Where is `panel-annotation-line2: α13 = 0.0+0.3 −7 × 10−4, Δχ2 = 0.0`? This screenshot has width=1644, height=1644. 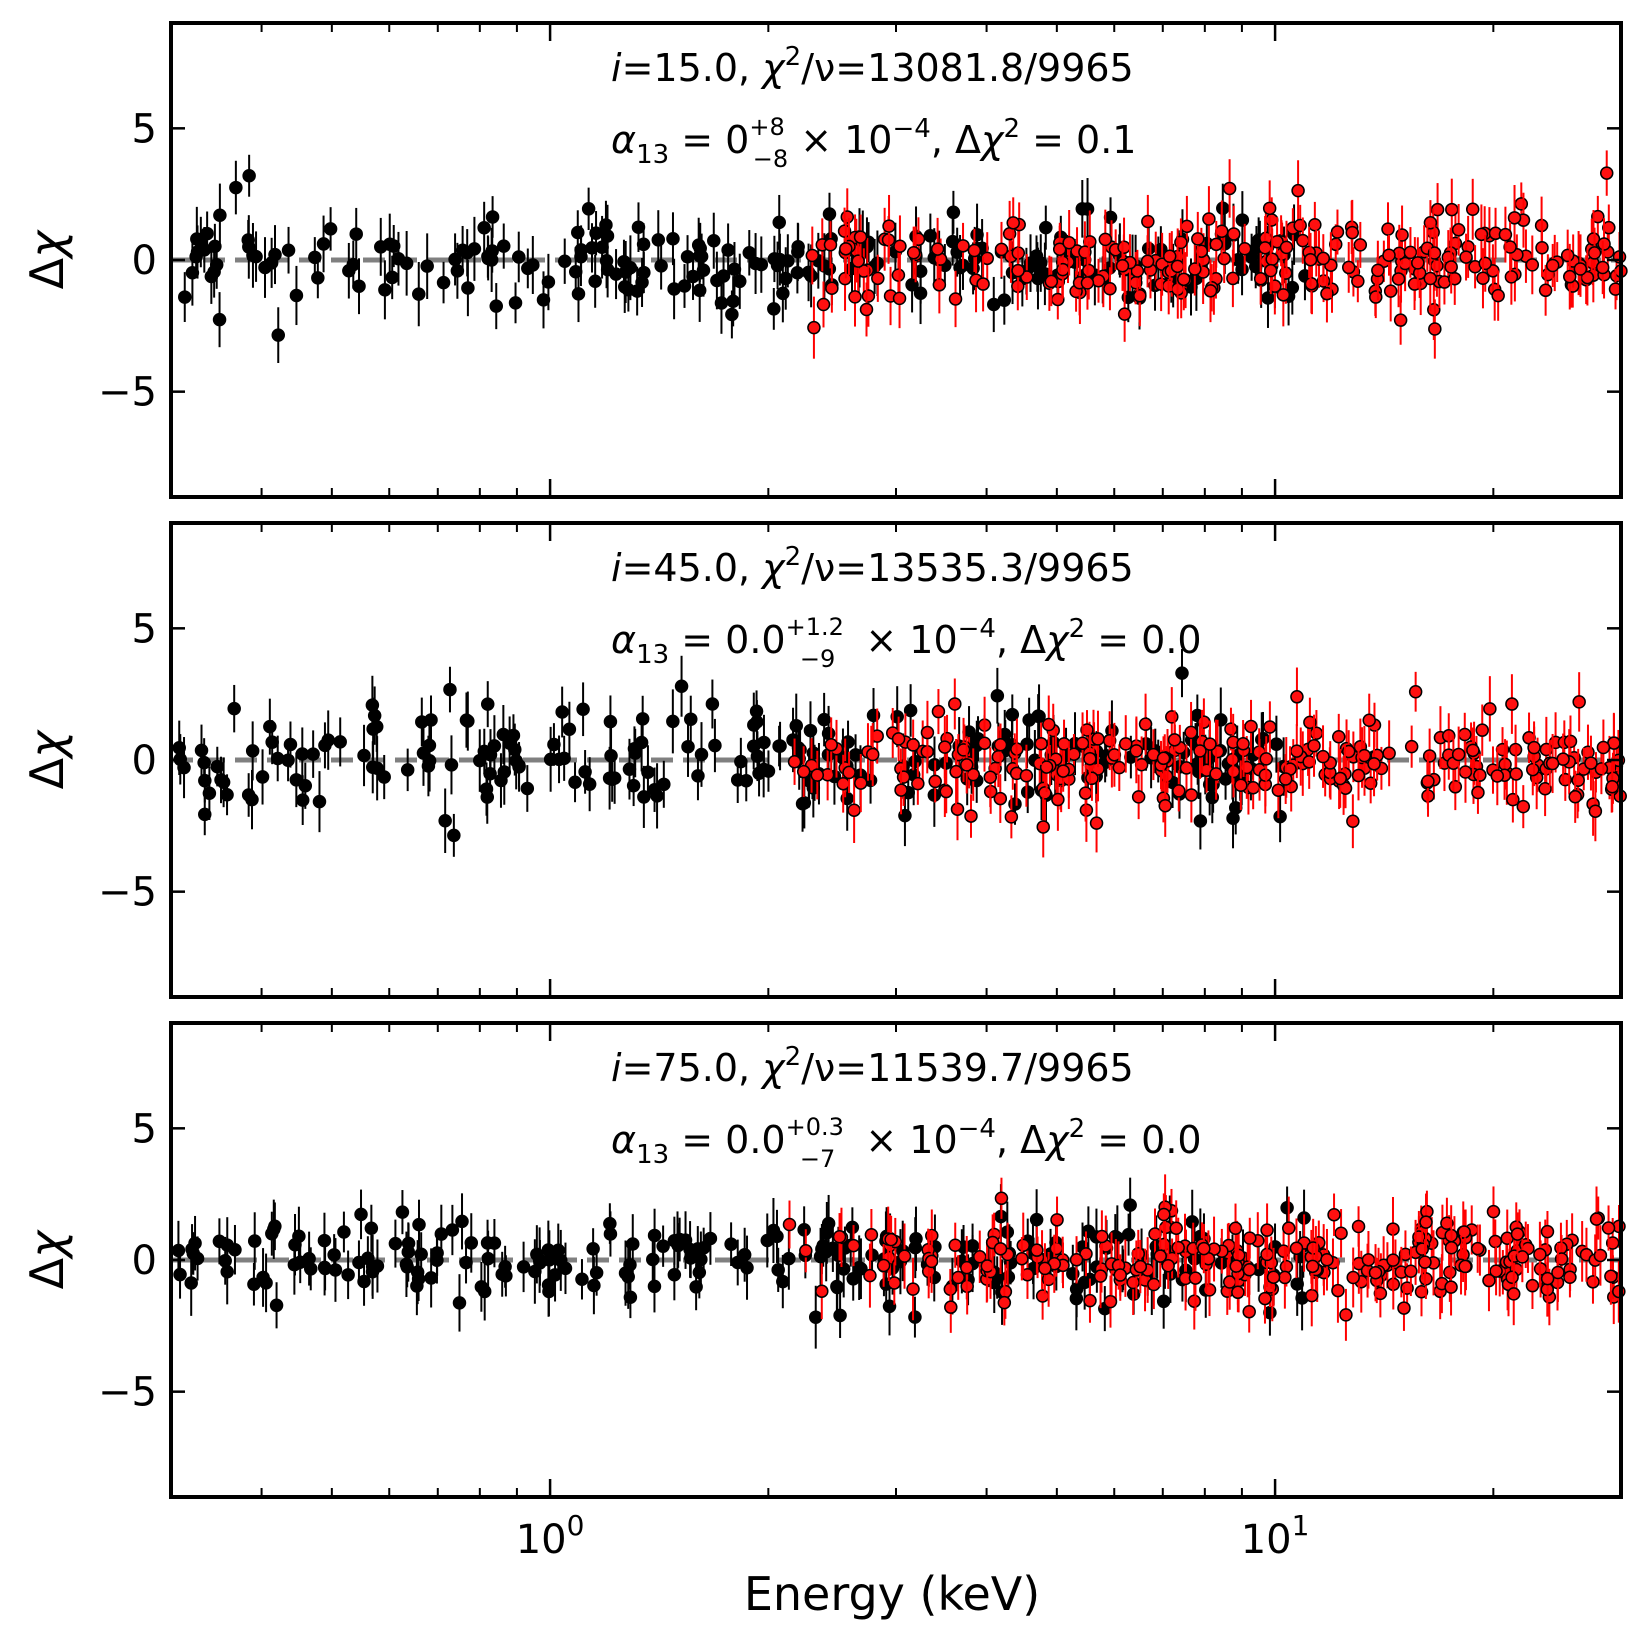 panel-annotation-line2: α13 = 0.0+0.3 −7 × 10−4, Δχ2 = 0.0 is located at coordinates (906, 1143).